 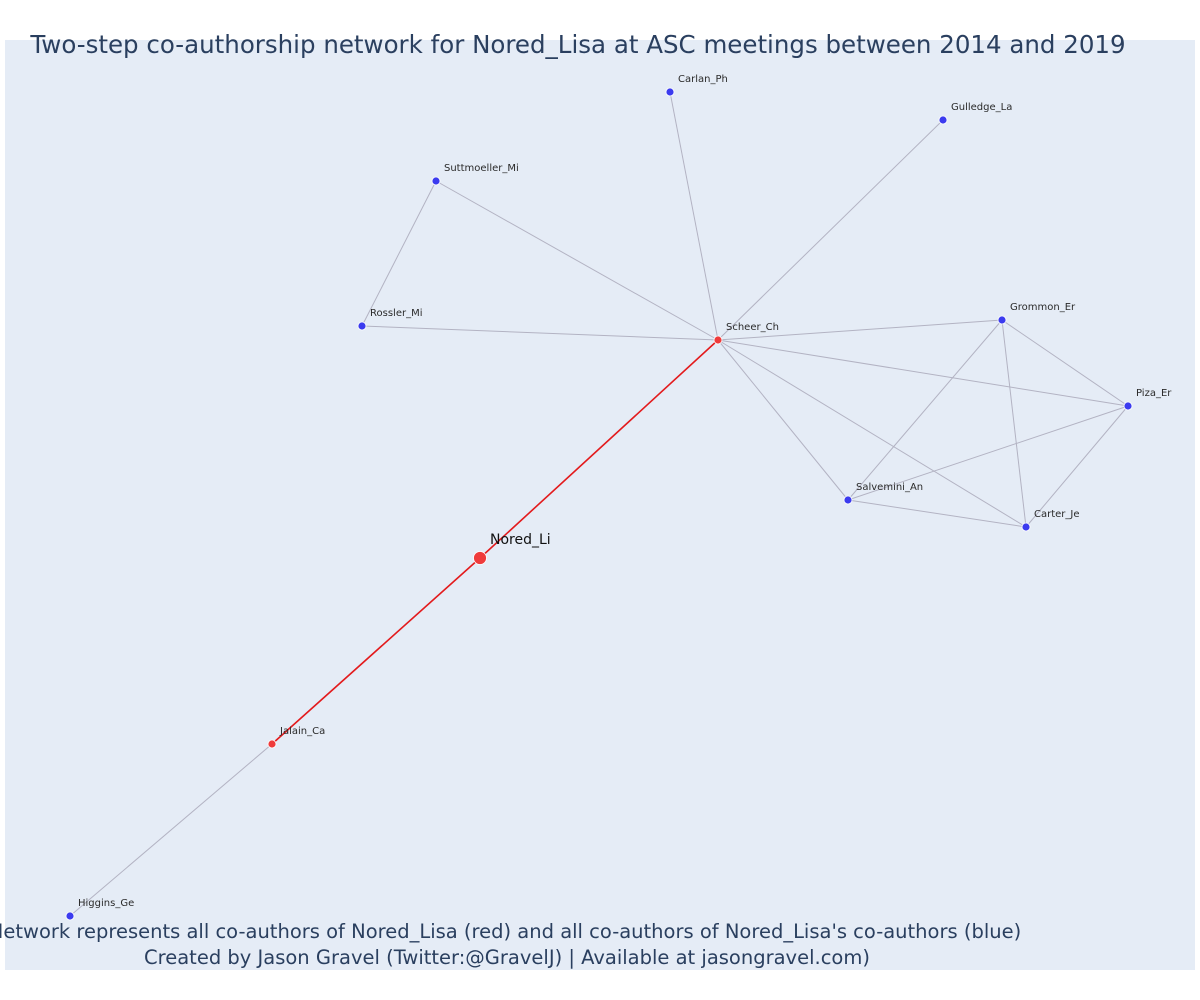 What do you see at coordinates (783, 420) in the screenshot?
I see `edge-Scheer_Ch-Salvemini_An` at bounding box center [783, 420].